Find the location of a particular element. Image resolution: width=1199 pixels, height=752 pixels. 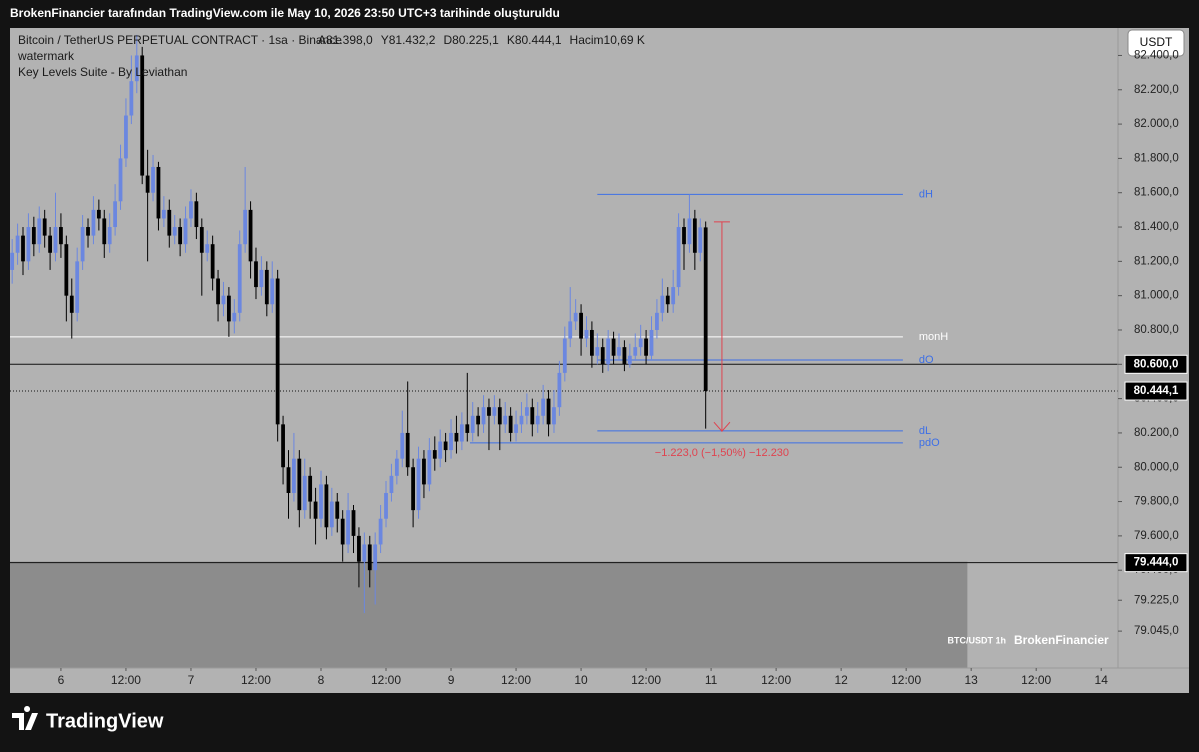

y-tick-label: 81.400,0 is located at coordinates (1156, 227).